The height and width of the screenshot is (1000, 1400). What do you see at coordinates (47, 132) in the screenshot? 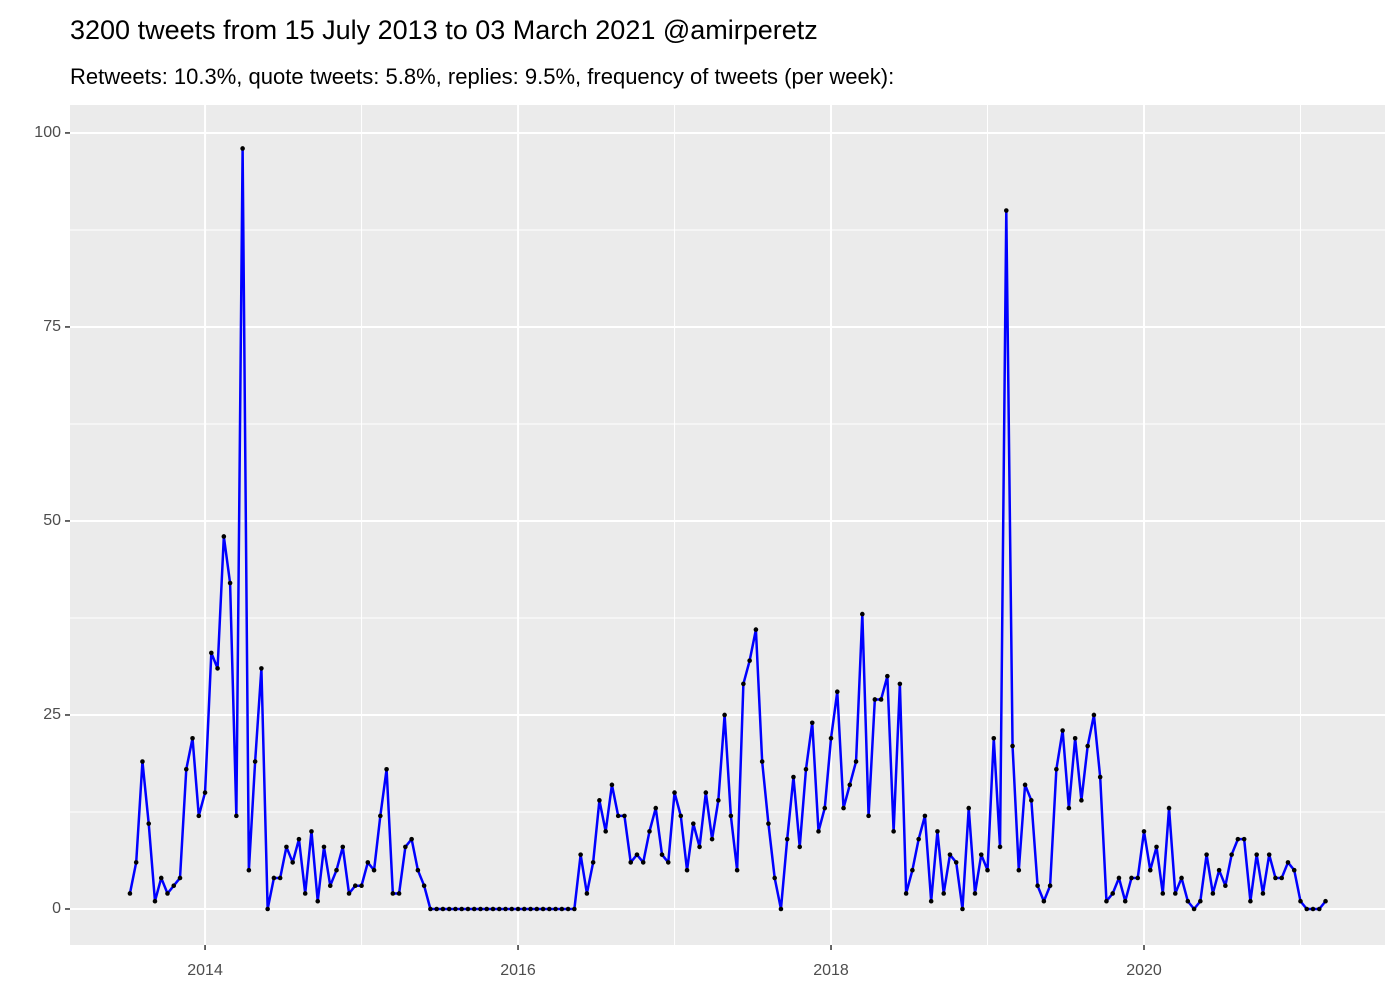
I see `y-tick-label: 100` at bounding box center [47, 132].